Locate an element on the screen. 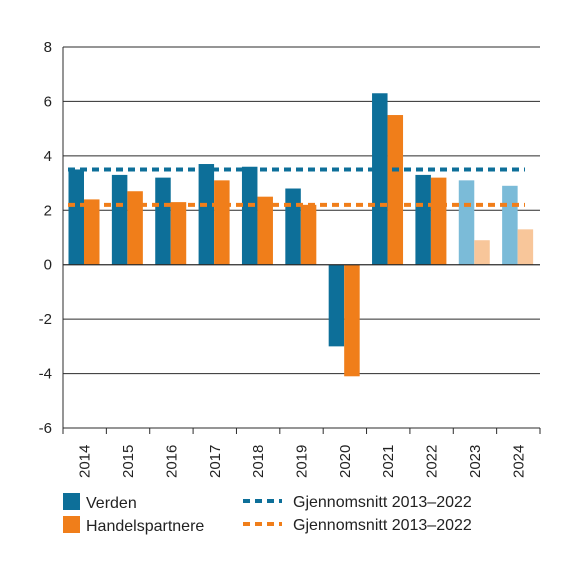  y-tick-label: -6 is located at coordinates (45, 428).